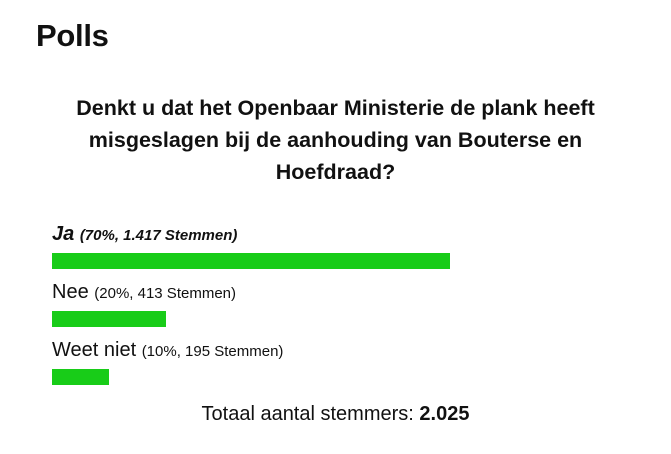 This screenshot has height=454, width=671. Describe the element at coordinates (94, 350) in the screenshot. I see `poll-option-label: Weet niet` at that location.